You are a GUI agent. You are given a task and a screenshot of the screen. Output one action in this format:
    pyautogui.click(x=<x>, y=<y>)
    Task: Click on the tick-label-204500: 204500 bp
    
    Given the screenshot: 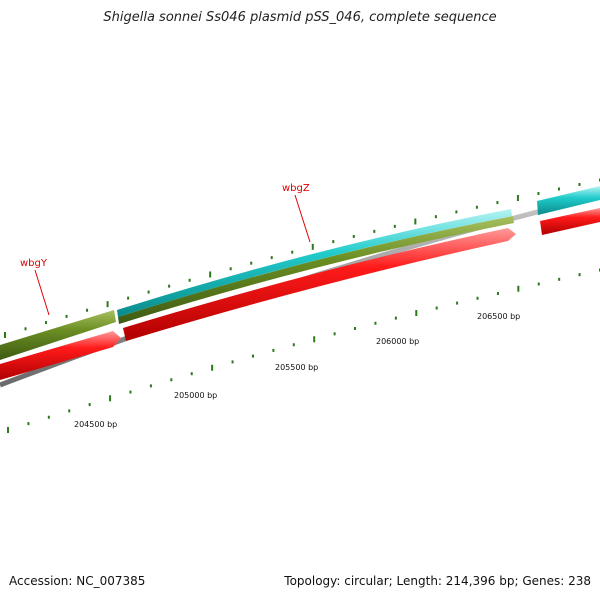 What is the action you would take?
    pyautogui.click(x=95, y=424)
    